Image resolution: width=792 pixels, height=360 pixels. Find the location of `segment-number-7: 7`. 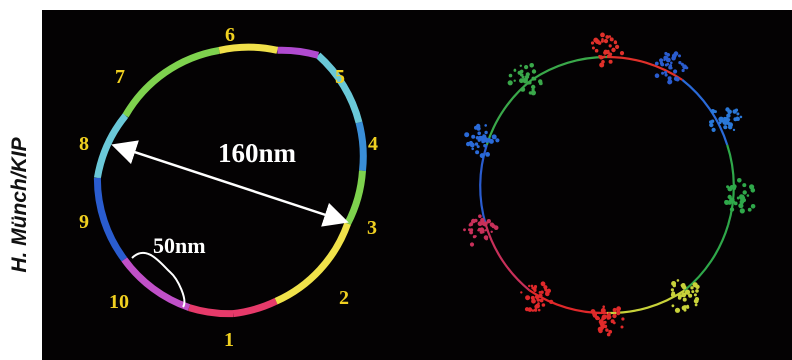

segment-number-7: 7 is located at coordinates (120, 77).